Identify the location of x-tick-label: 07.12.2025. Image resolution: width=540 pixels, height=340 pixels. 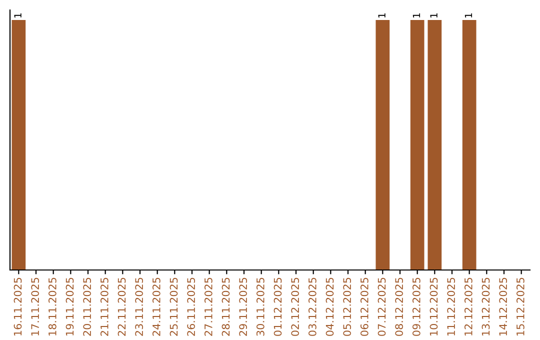
(382, 307).